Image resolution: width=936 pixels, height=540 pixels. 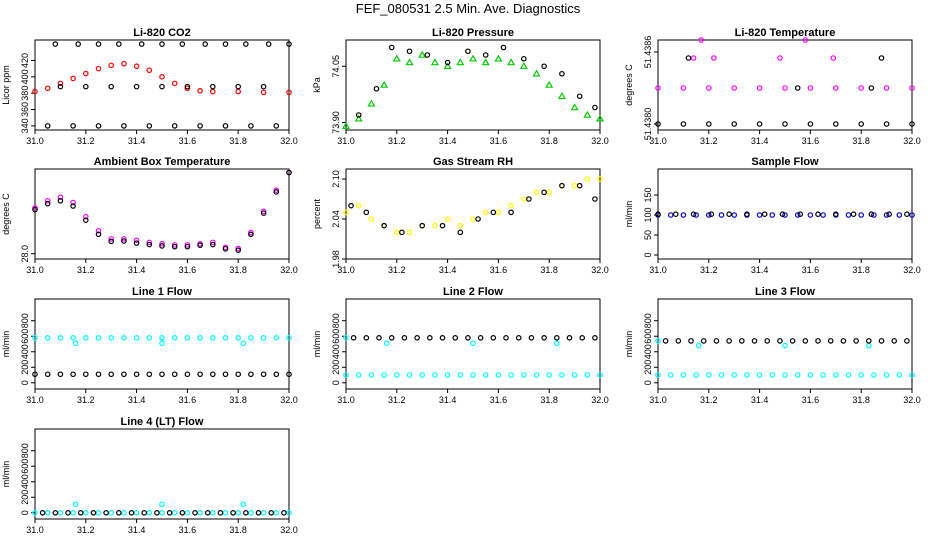 What do you see at coordinates (473, 162) in the screenshot?
I see `chart-title: Gas Stream RH` at bounding box center [473, 162].